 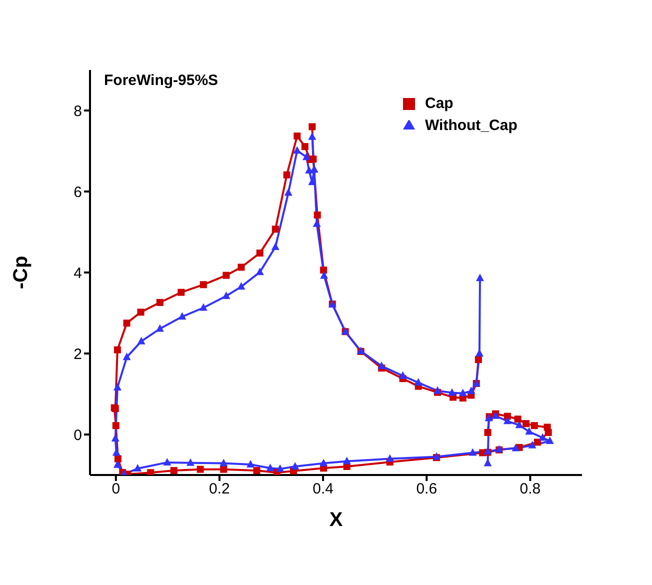 I want to click on y-tick-label: 0, so click(x=78, y=435).